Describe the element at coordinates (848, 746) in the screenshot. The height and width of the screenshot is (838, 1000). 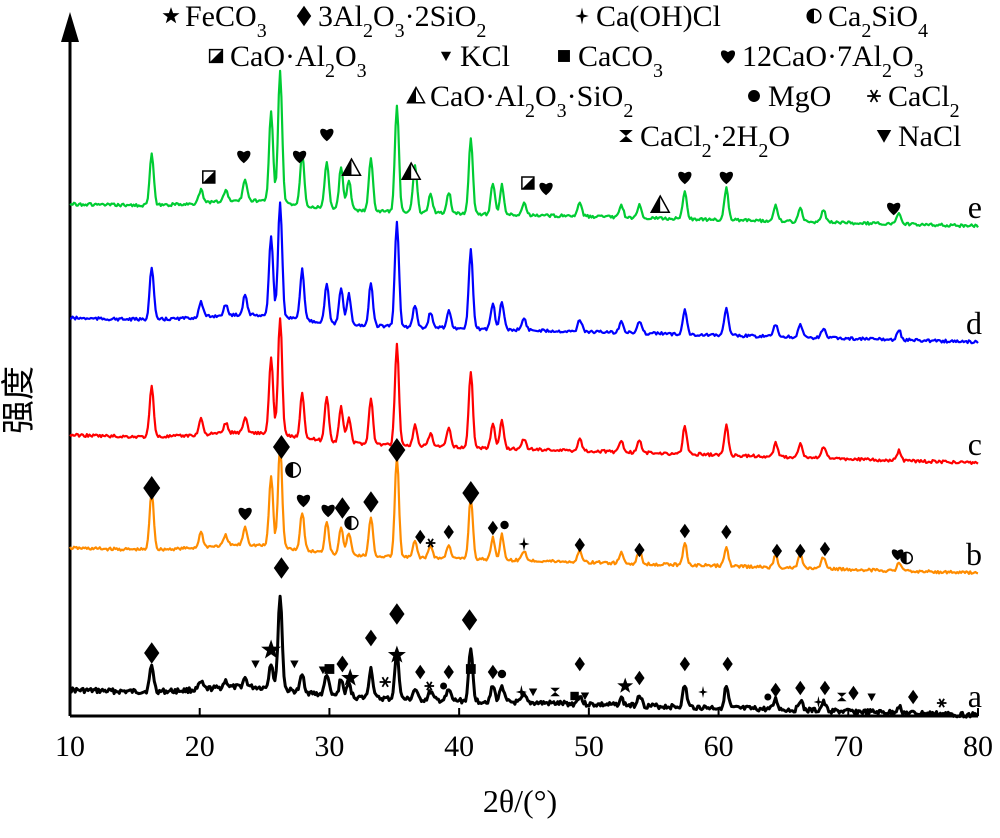
I see `x-tick-label: 70` at that location.